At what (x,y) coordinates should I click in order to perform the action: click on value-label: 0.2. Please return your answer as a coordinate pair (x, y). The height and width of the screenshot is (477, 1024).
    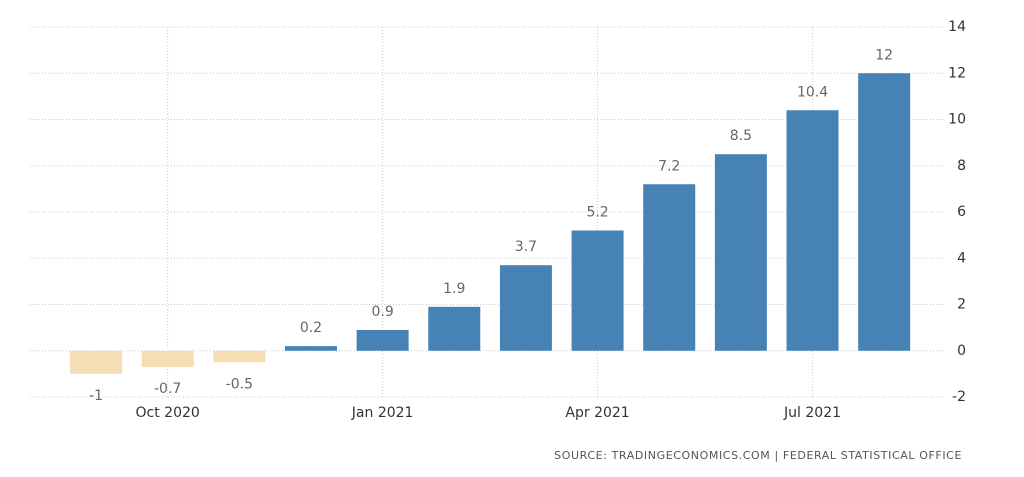
    Looking at the image, I should click on (311, 328).